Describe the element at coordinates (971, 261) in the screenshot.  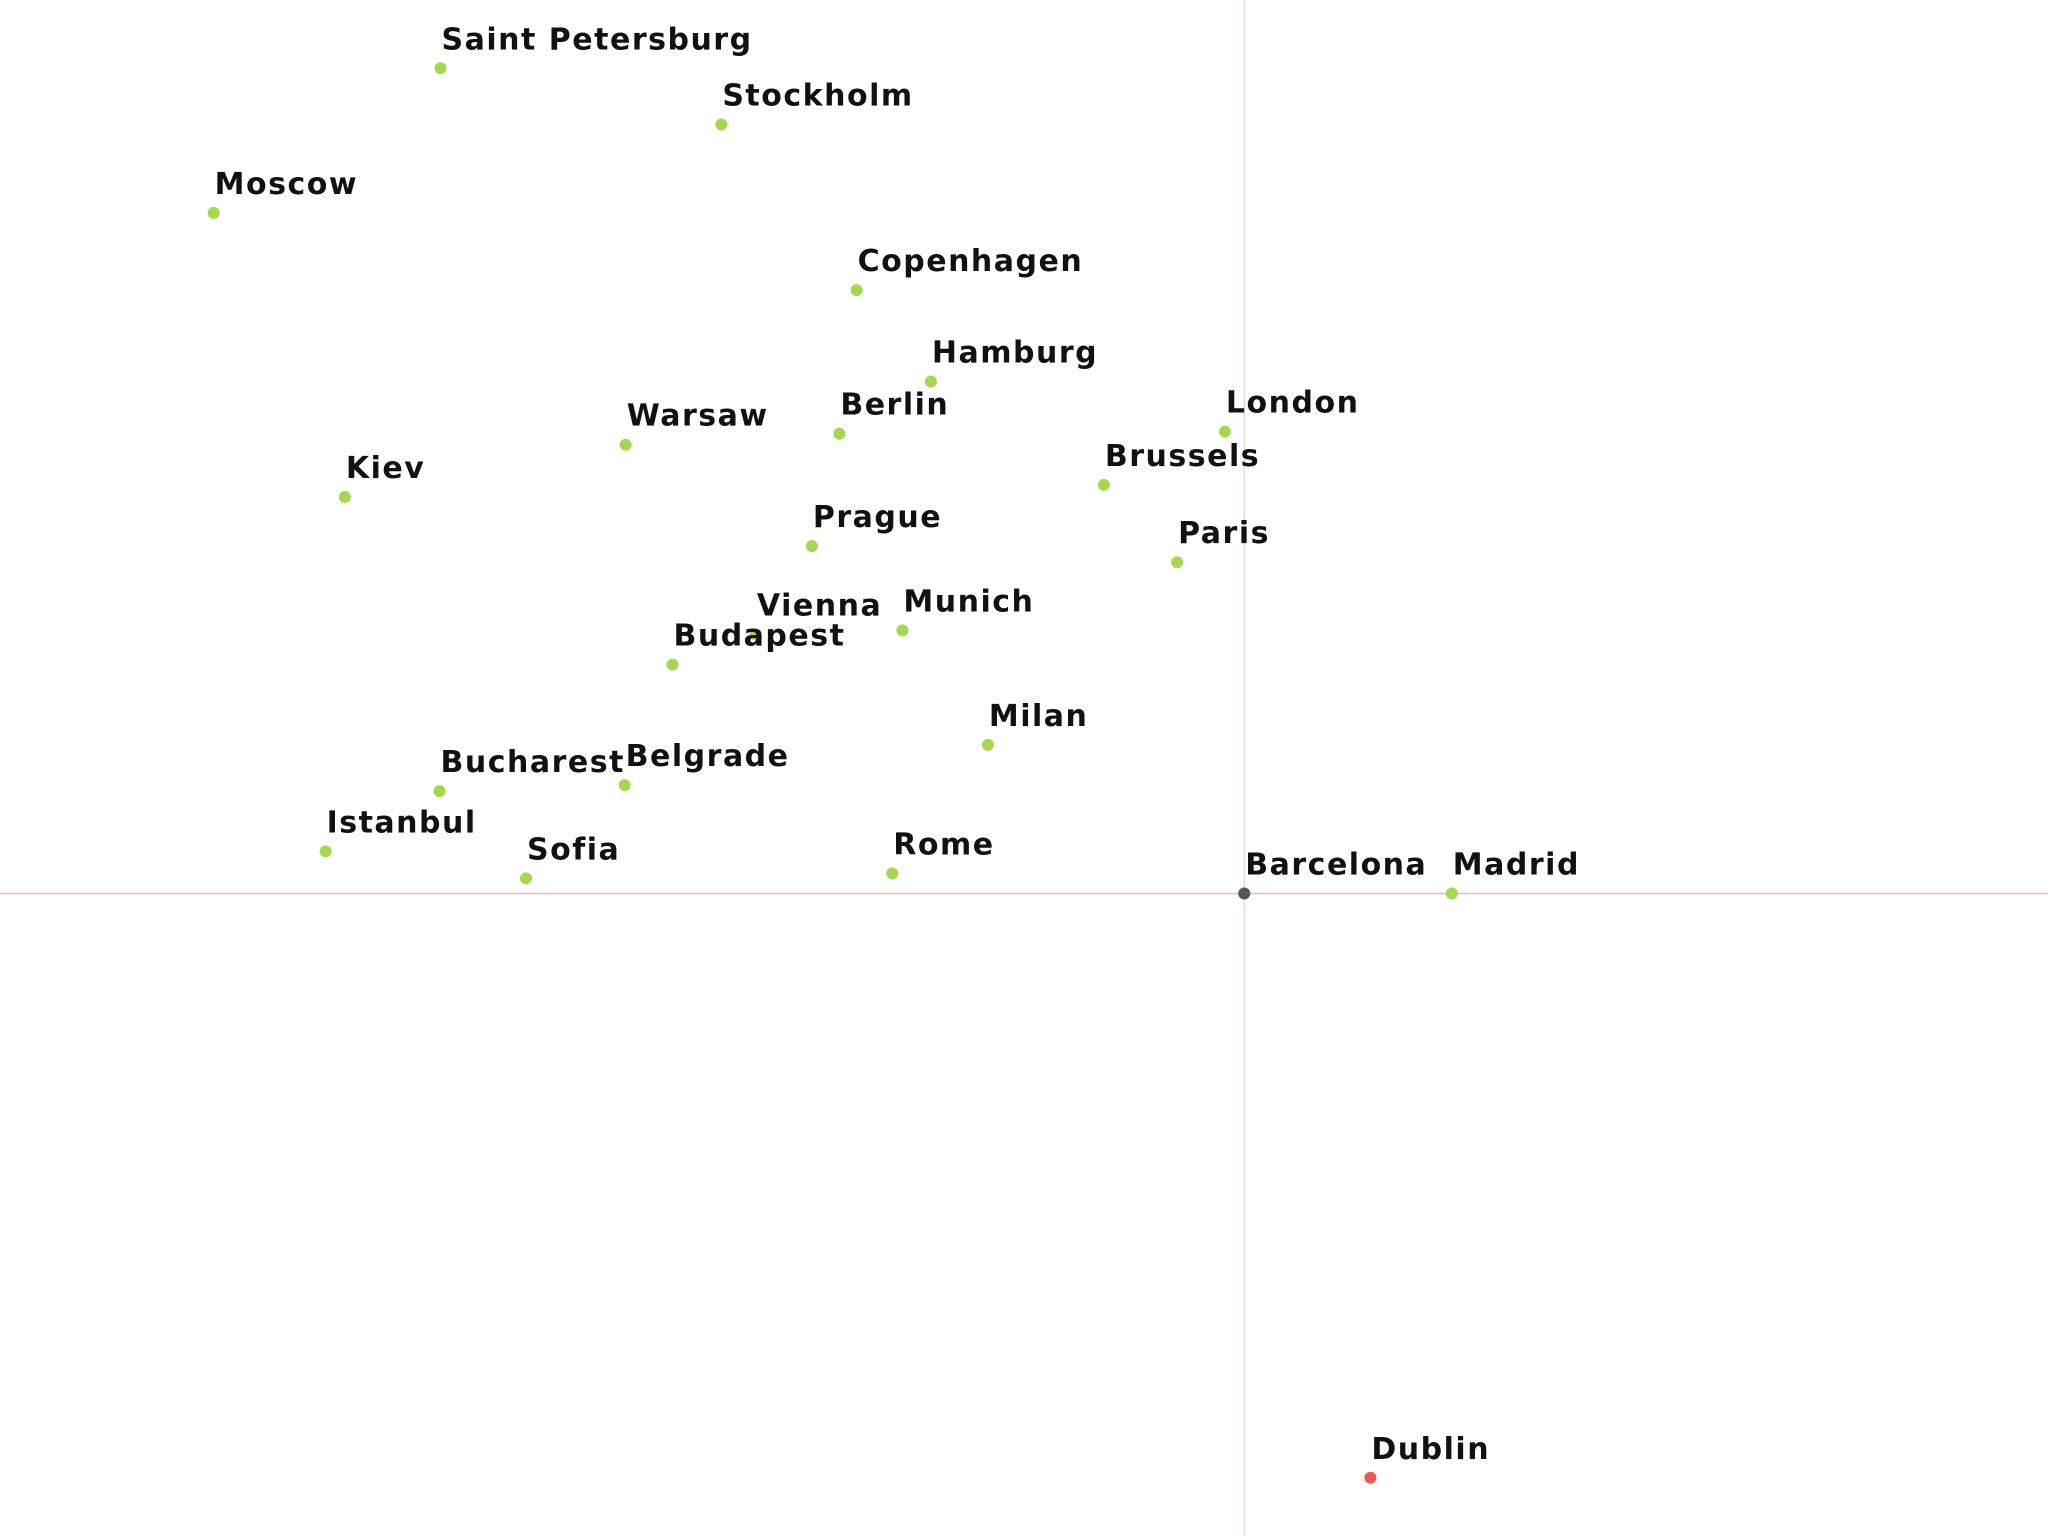
I see `label-copenhagen: Copenhagen` at that location.